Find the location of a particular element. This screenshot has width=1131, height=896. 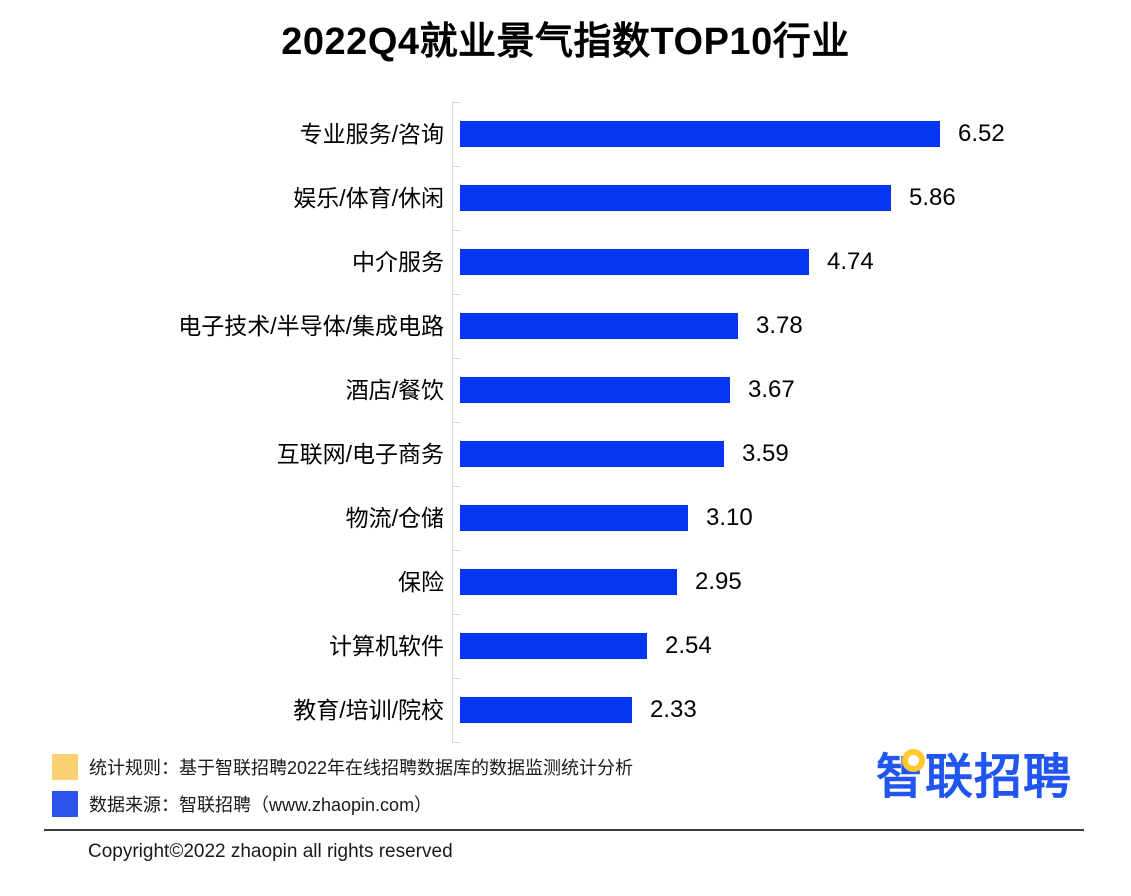

category-label: 专业服务/咨询 is located at coordinates (371, 134).